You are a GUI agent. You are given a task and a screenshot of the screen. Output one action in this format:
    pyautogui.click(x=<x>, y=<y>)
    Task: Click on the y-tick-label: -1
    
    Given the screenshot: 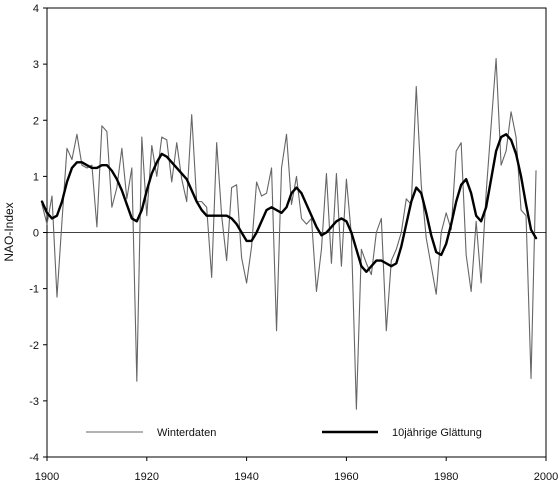 What is the action you would take?
    pyautogui.click(x=34, y=290)
    